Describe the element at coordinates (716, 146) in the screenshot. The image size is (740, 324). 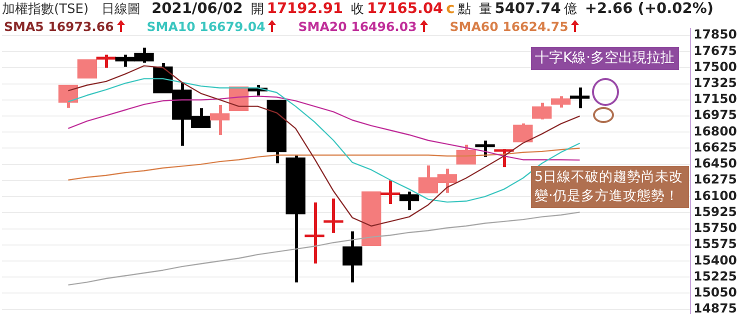
I see `y-tick-label: 16625` at that location.